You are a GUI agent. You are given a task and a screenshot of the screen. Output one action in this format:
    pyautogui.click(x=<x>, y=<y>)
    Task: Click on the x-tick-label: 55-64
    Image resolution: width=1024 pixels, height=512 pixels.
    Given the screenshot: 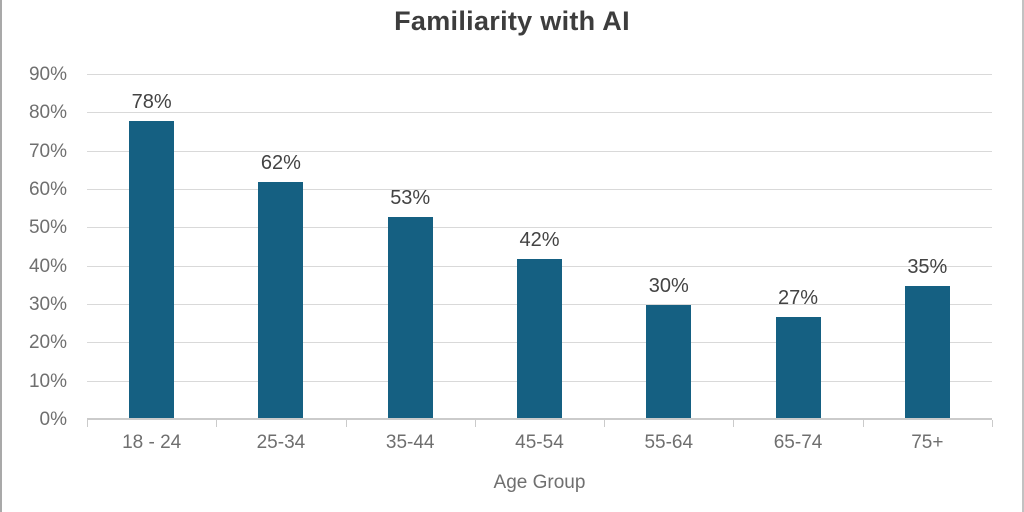 What is the action you would take?
    pyautogui.click(x=669, y=442)
    